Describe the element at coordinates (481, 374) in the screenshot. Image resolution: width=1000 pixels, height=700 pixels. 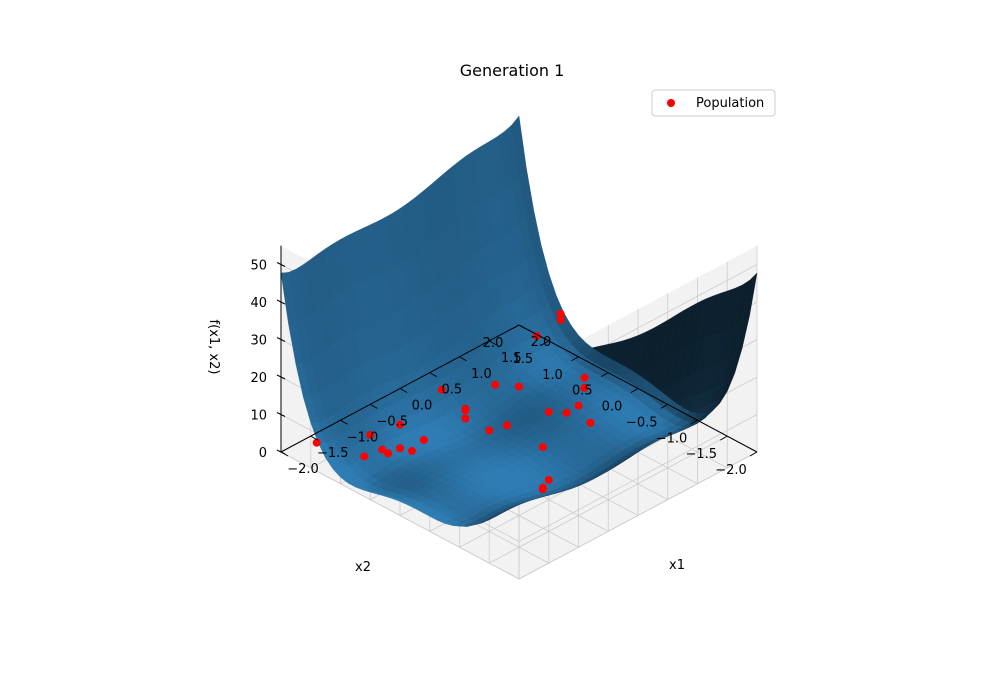
I see `x1-tick-label: 1.0` at that location.